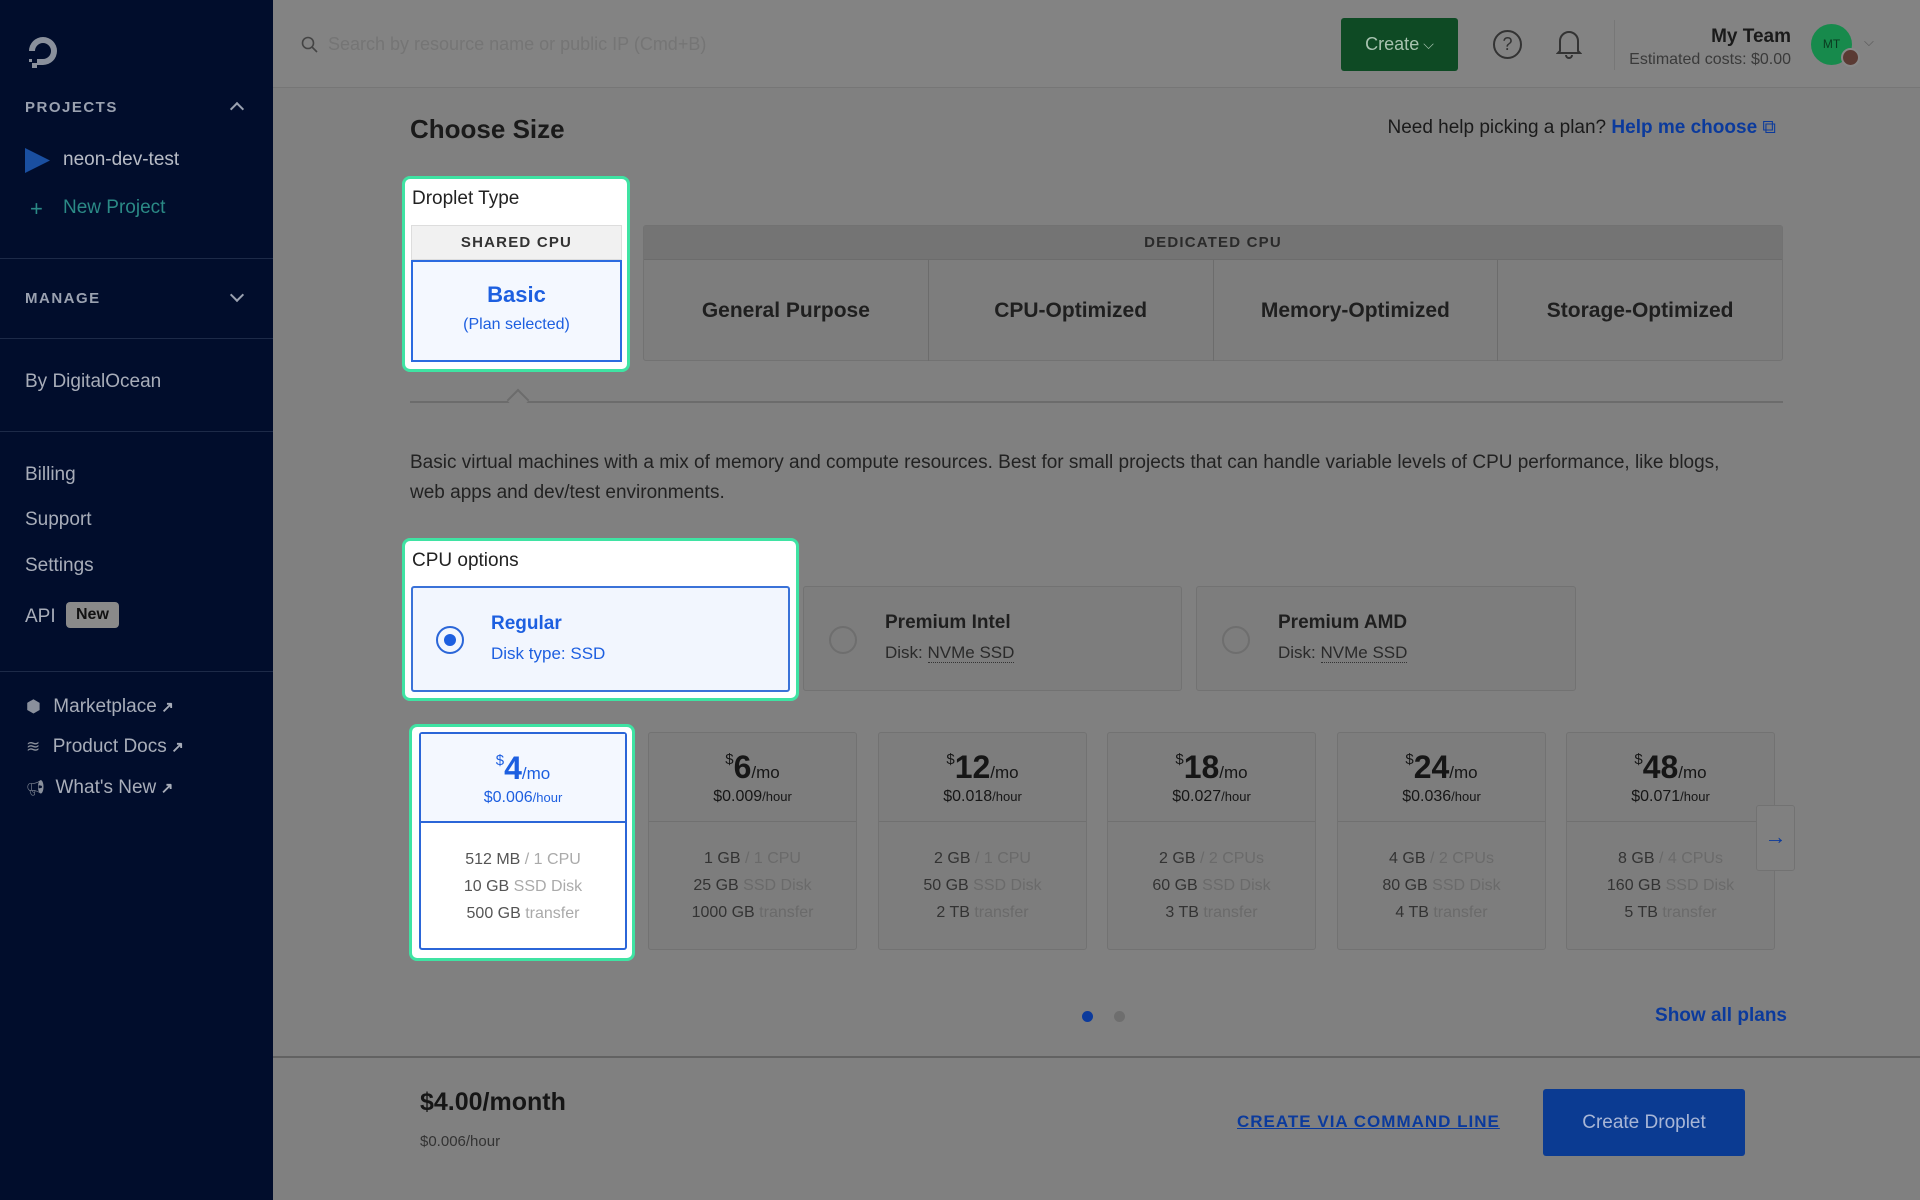 The height and width of the screenshot is (1200, 1920). Describe the element at coordinates (1507, 44) in the screenshot. I see `help-icon: ?` at that location.